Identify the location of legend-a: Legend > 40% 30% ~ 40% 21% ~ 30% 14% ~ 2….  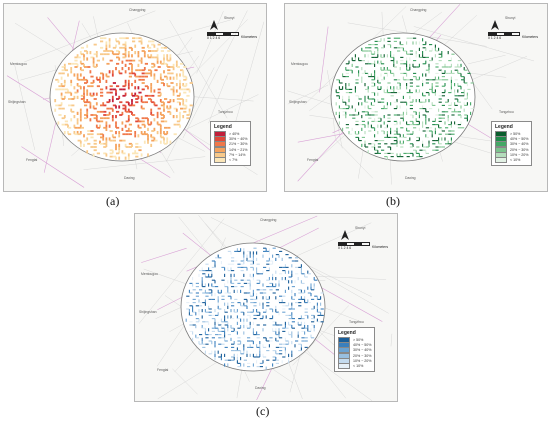
(231, 143).